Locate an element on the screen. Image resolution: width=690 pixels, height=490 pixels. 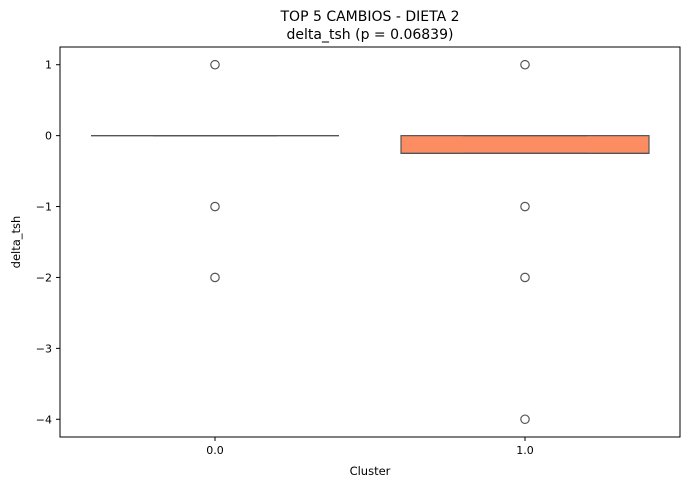
y-tick-label: 0 is located at coordinates (48, 136).